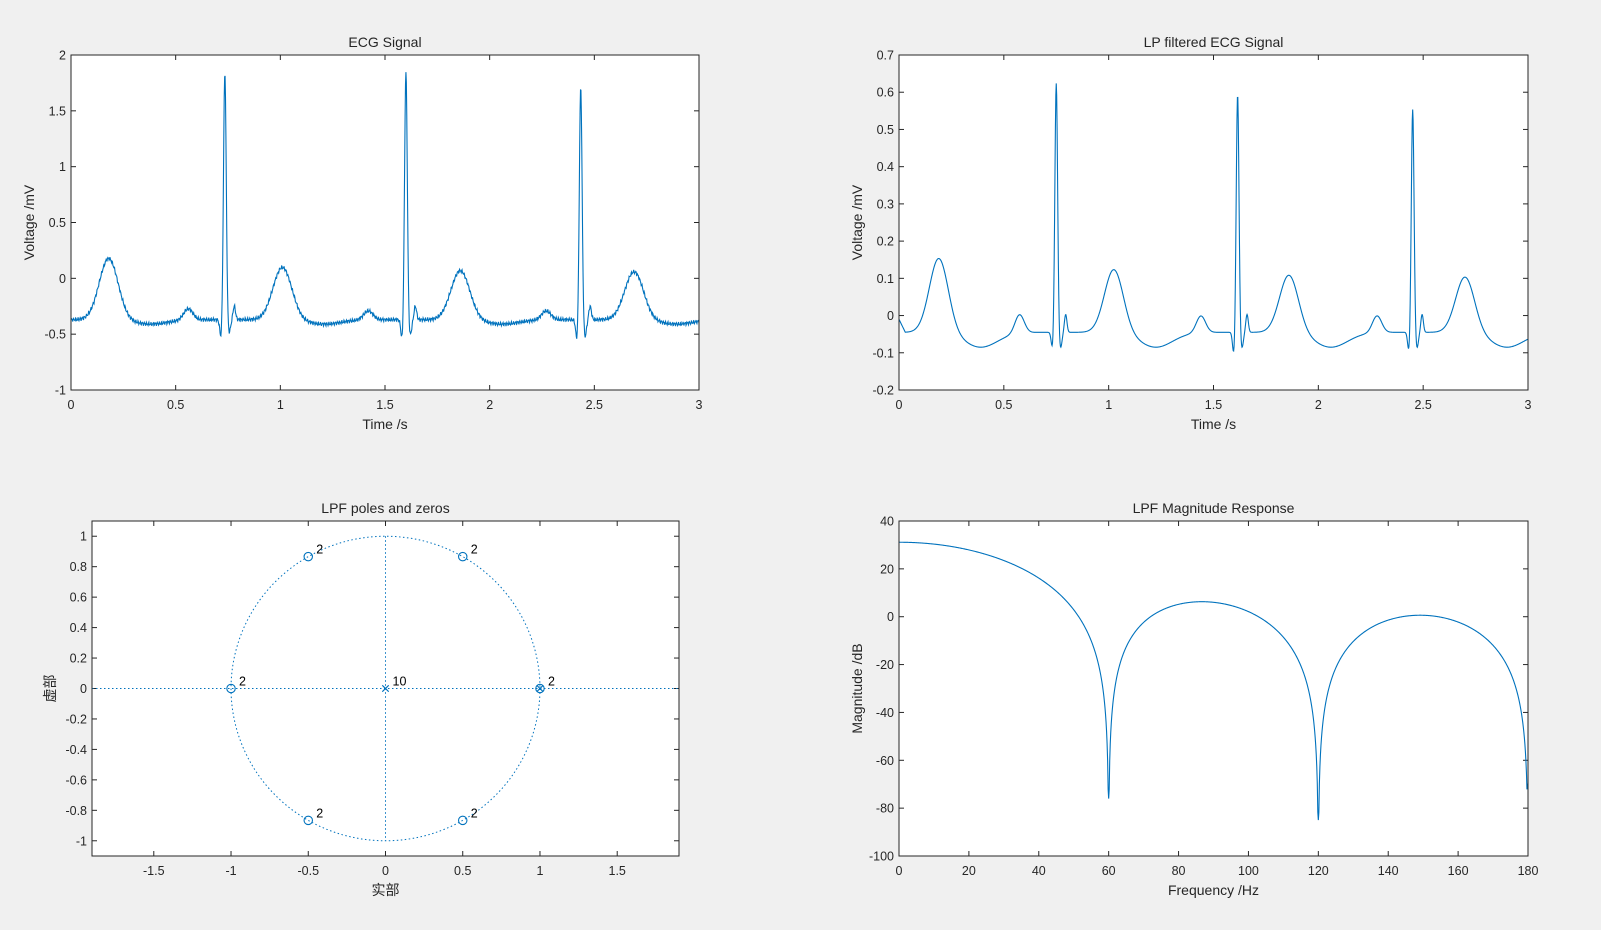 This screenshot has height=930, width=1601. I want to click on ecg-ytick-label: 1, so click(62, 167).